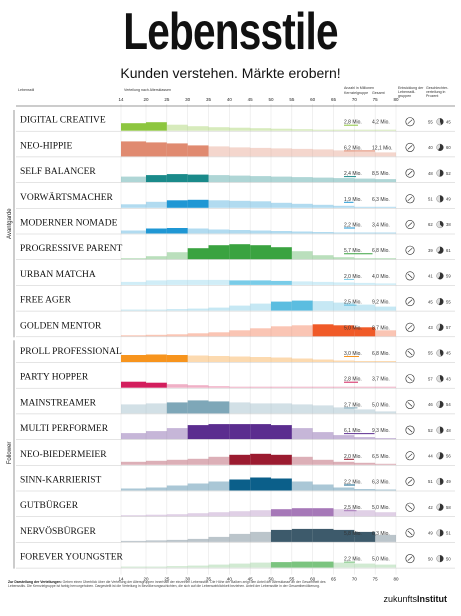 Image resolution: width=461 pixels, height=616 pixels. Describe the element at coordinates (188, 579) in the screenshot. I see `x-tick-label-bottom: 30` at that location.